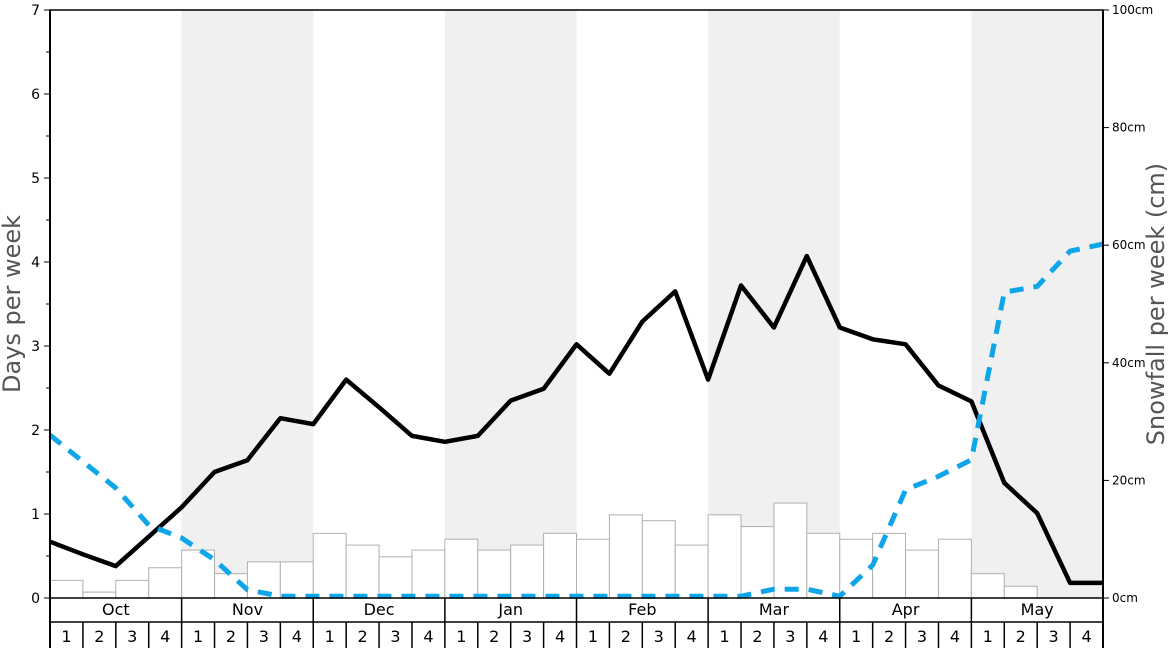 This screenshot has height=648, width=1168. Describe the element at coordinates (774, 609) in the screenshot. I see `month-label-mar: Mar` at that location.